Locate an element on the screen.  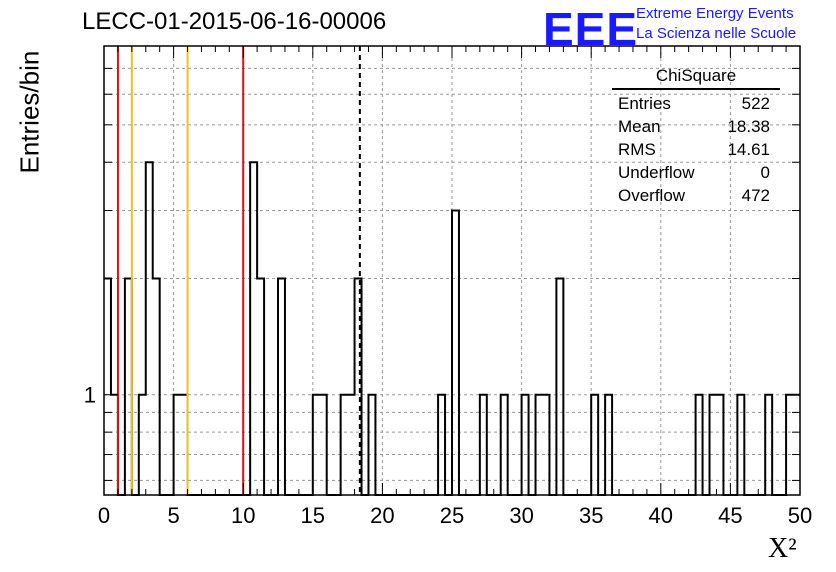
stats-row-value: 14.61 is located at coordinates (748, 149).